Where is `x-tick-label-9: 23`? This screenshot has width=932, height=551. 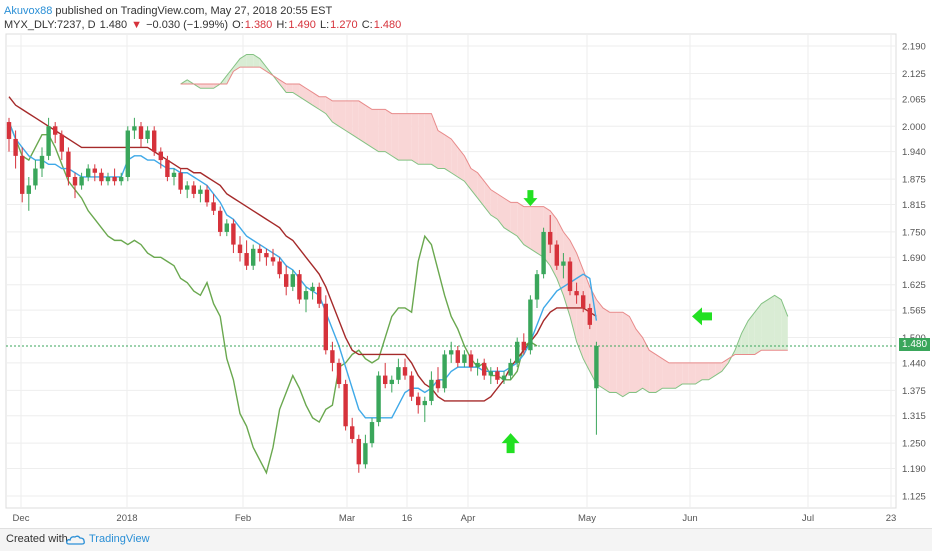
x-tick-label-9: 23 is located at coordinates (891, 518).